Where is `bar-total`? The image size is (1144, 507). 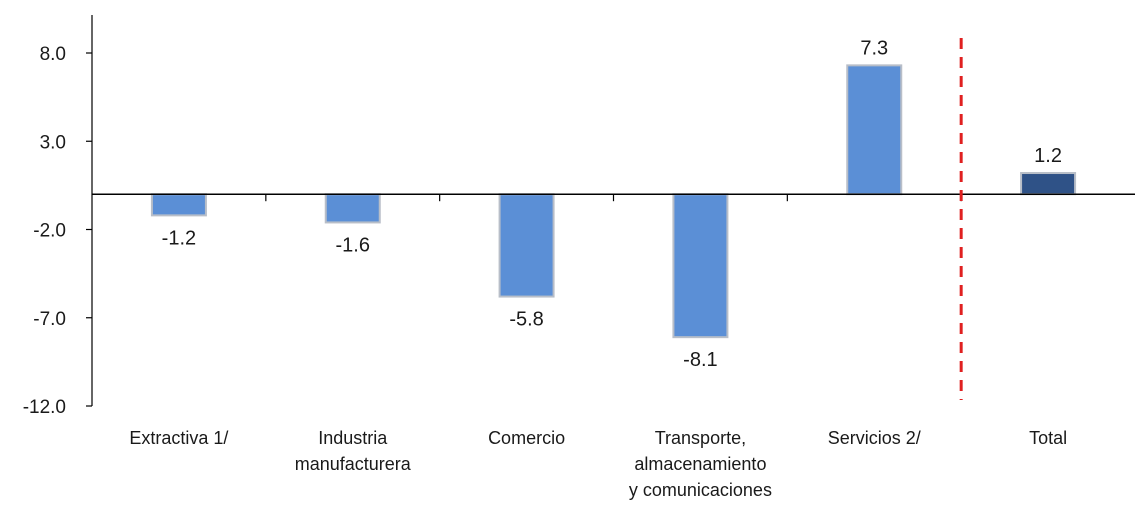
bar-total is located at coordinates (1048, 184).